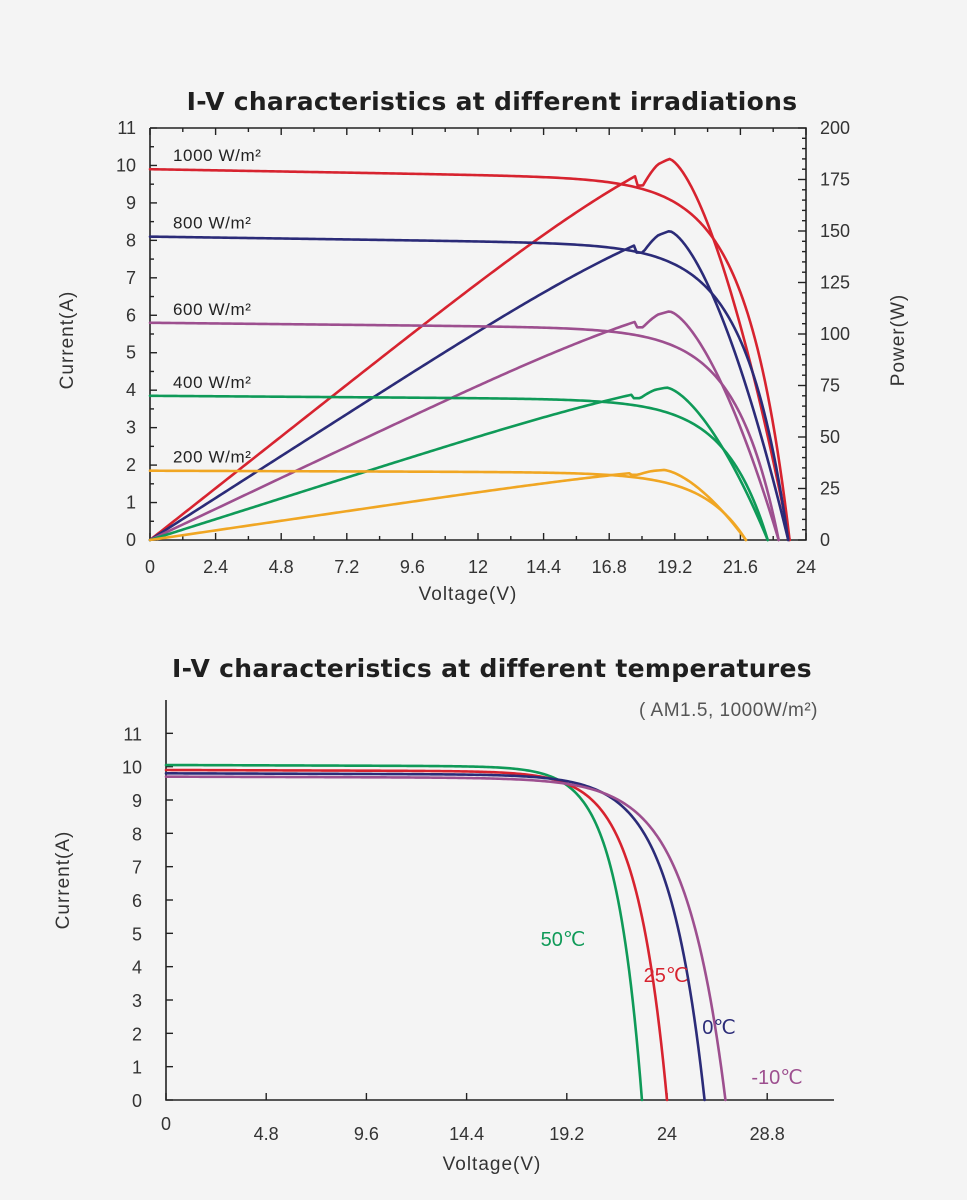  Describe the element at coordinates (776, 1078) in the screenshot. I see `series-label: -10℃` at that location.